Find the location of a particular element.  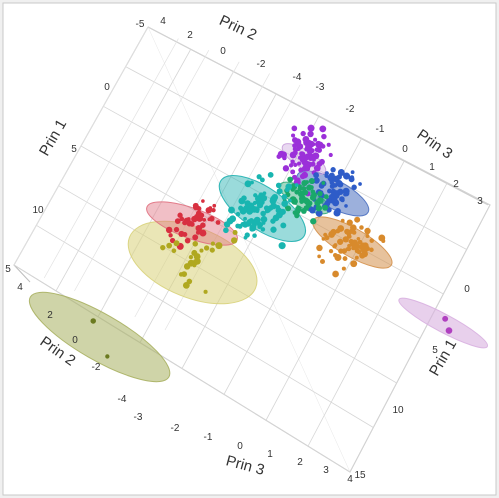

prin2-tick: 0 is located at coordinates (223, 51).